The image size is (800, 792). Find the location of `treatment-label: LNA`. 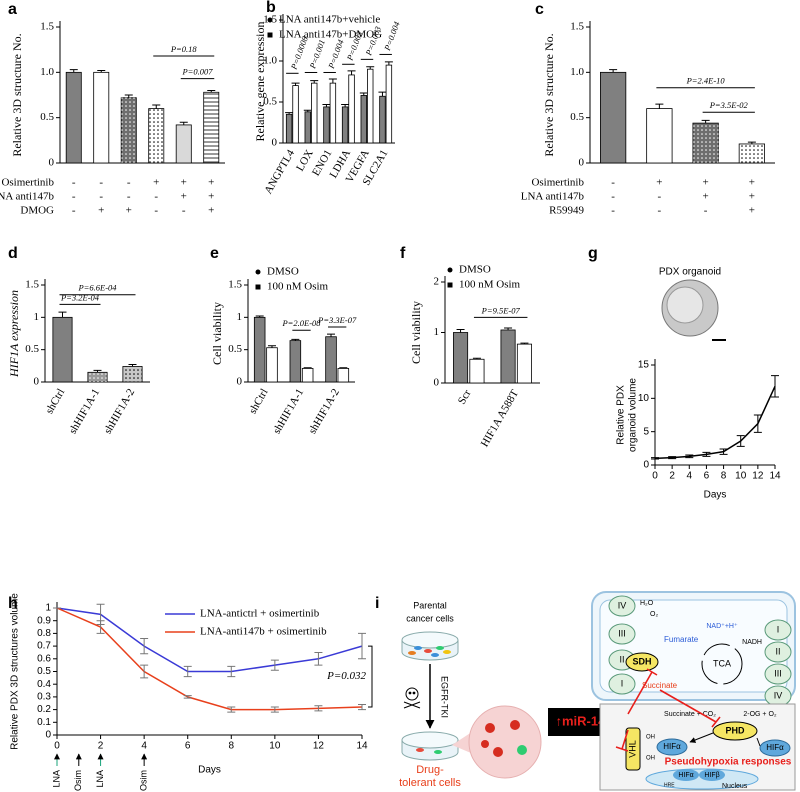

treatment-label: LNA is located at coordinates (56, 779).